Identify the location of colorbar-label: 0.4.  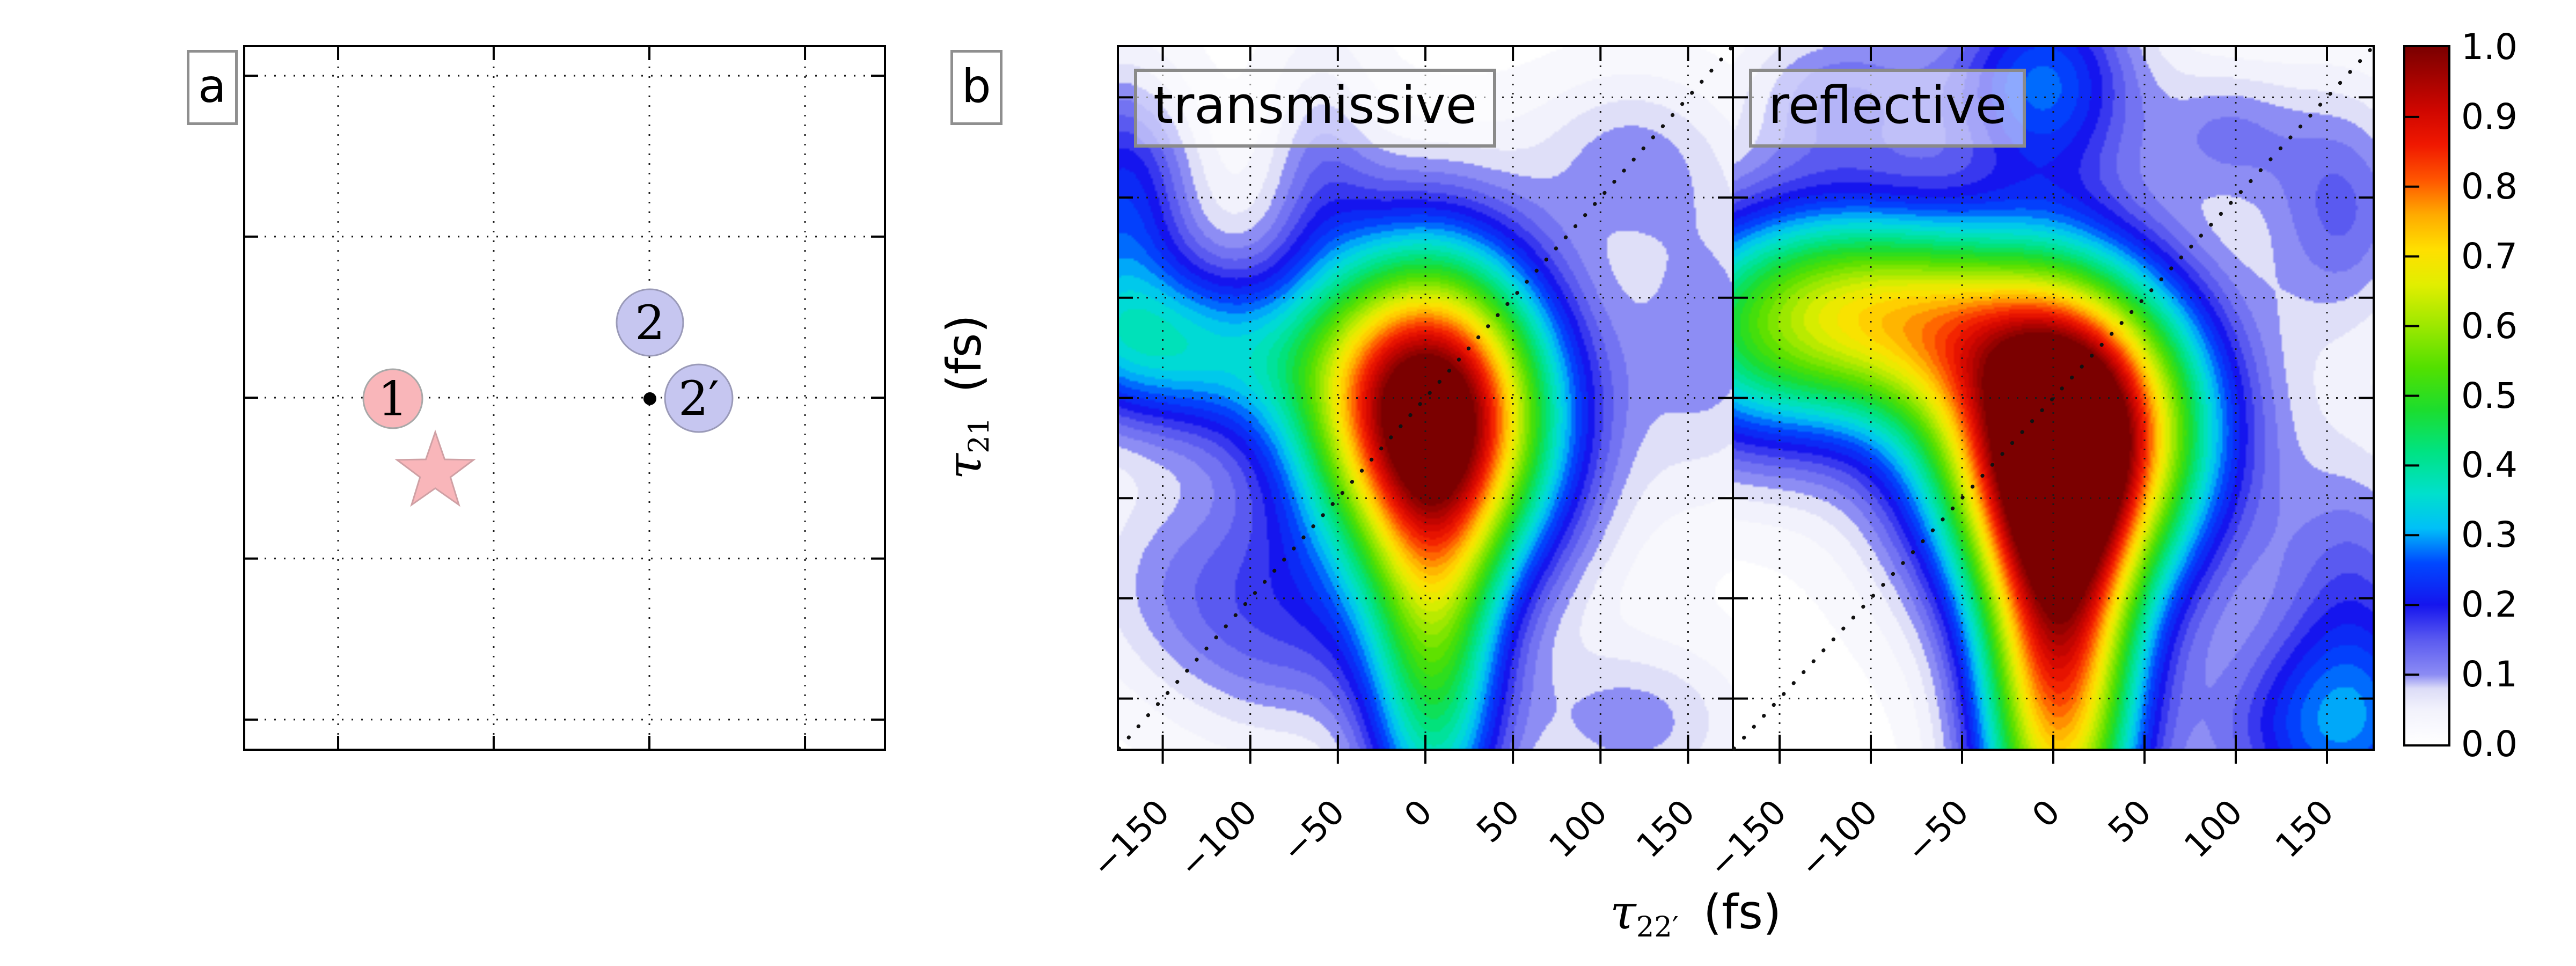
(2489, 465).